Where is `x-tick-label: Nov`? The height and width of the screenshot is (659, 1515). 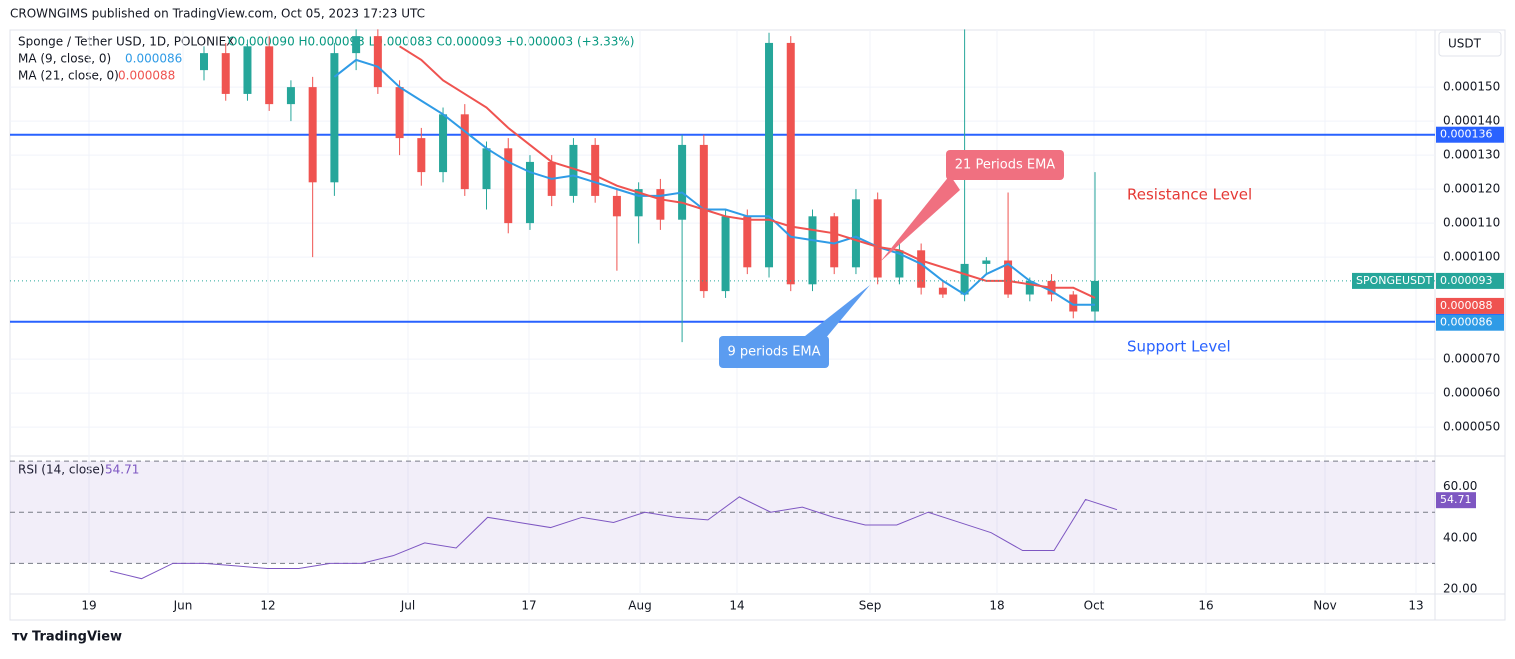
x-tick-label: Nov is located at coordinates (1324, 606).